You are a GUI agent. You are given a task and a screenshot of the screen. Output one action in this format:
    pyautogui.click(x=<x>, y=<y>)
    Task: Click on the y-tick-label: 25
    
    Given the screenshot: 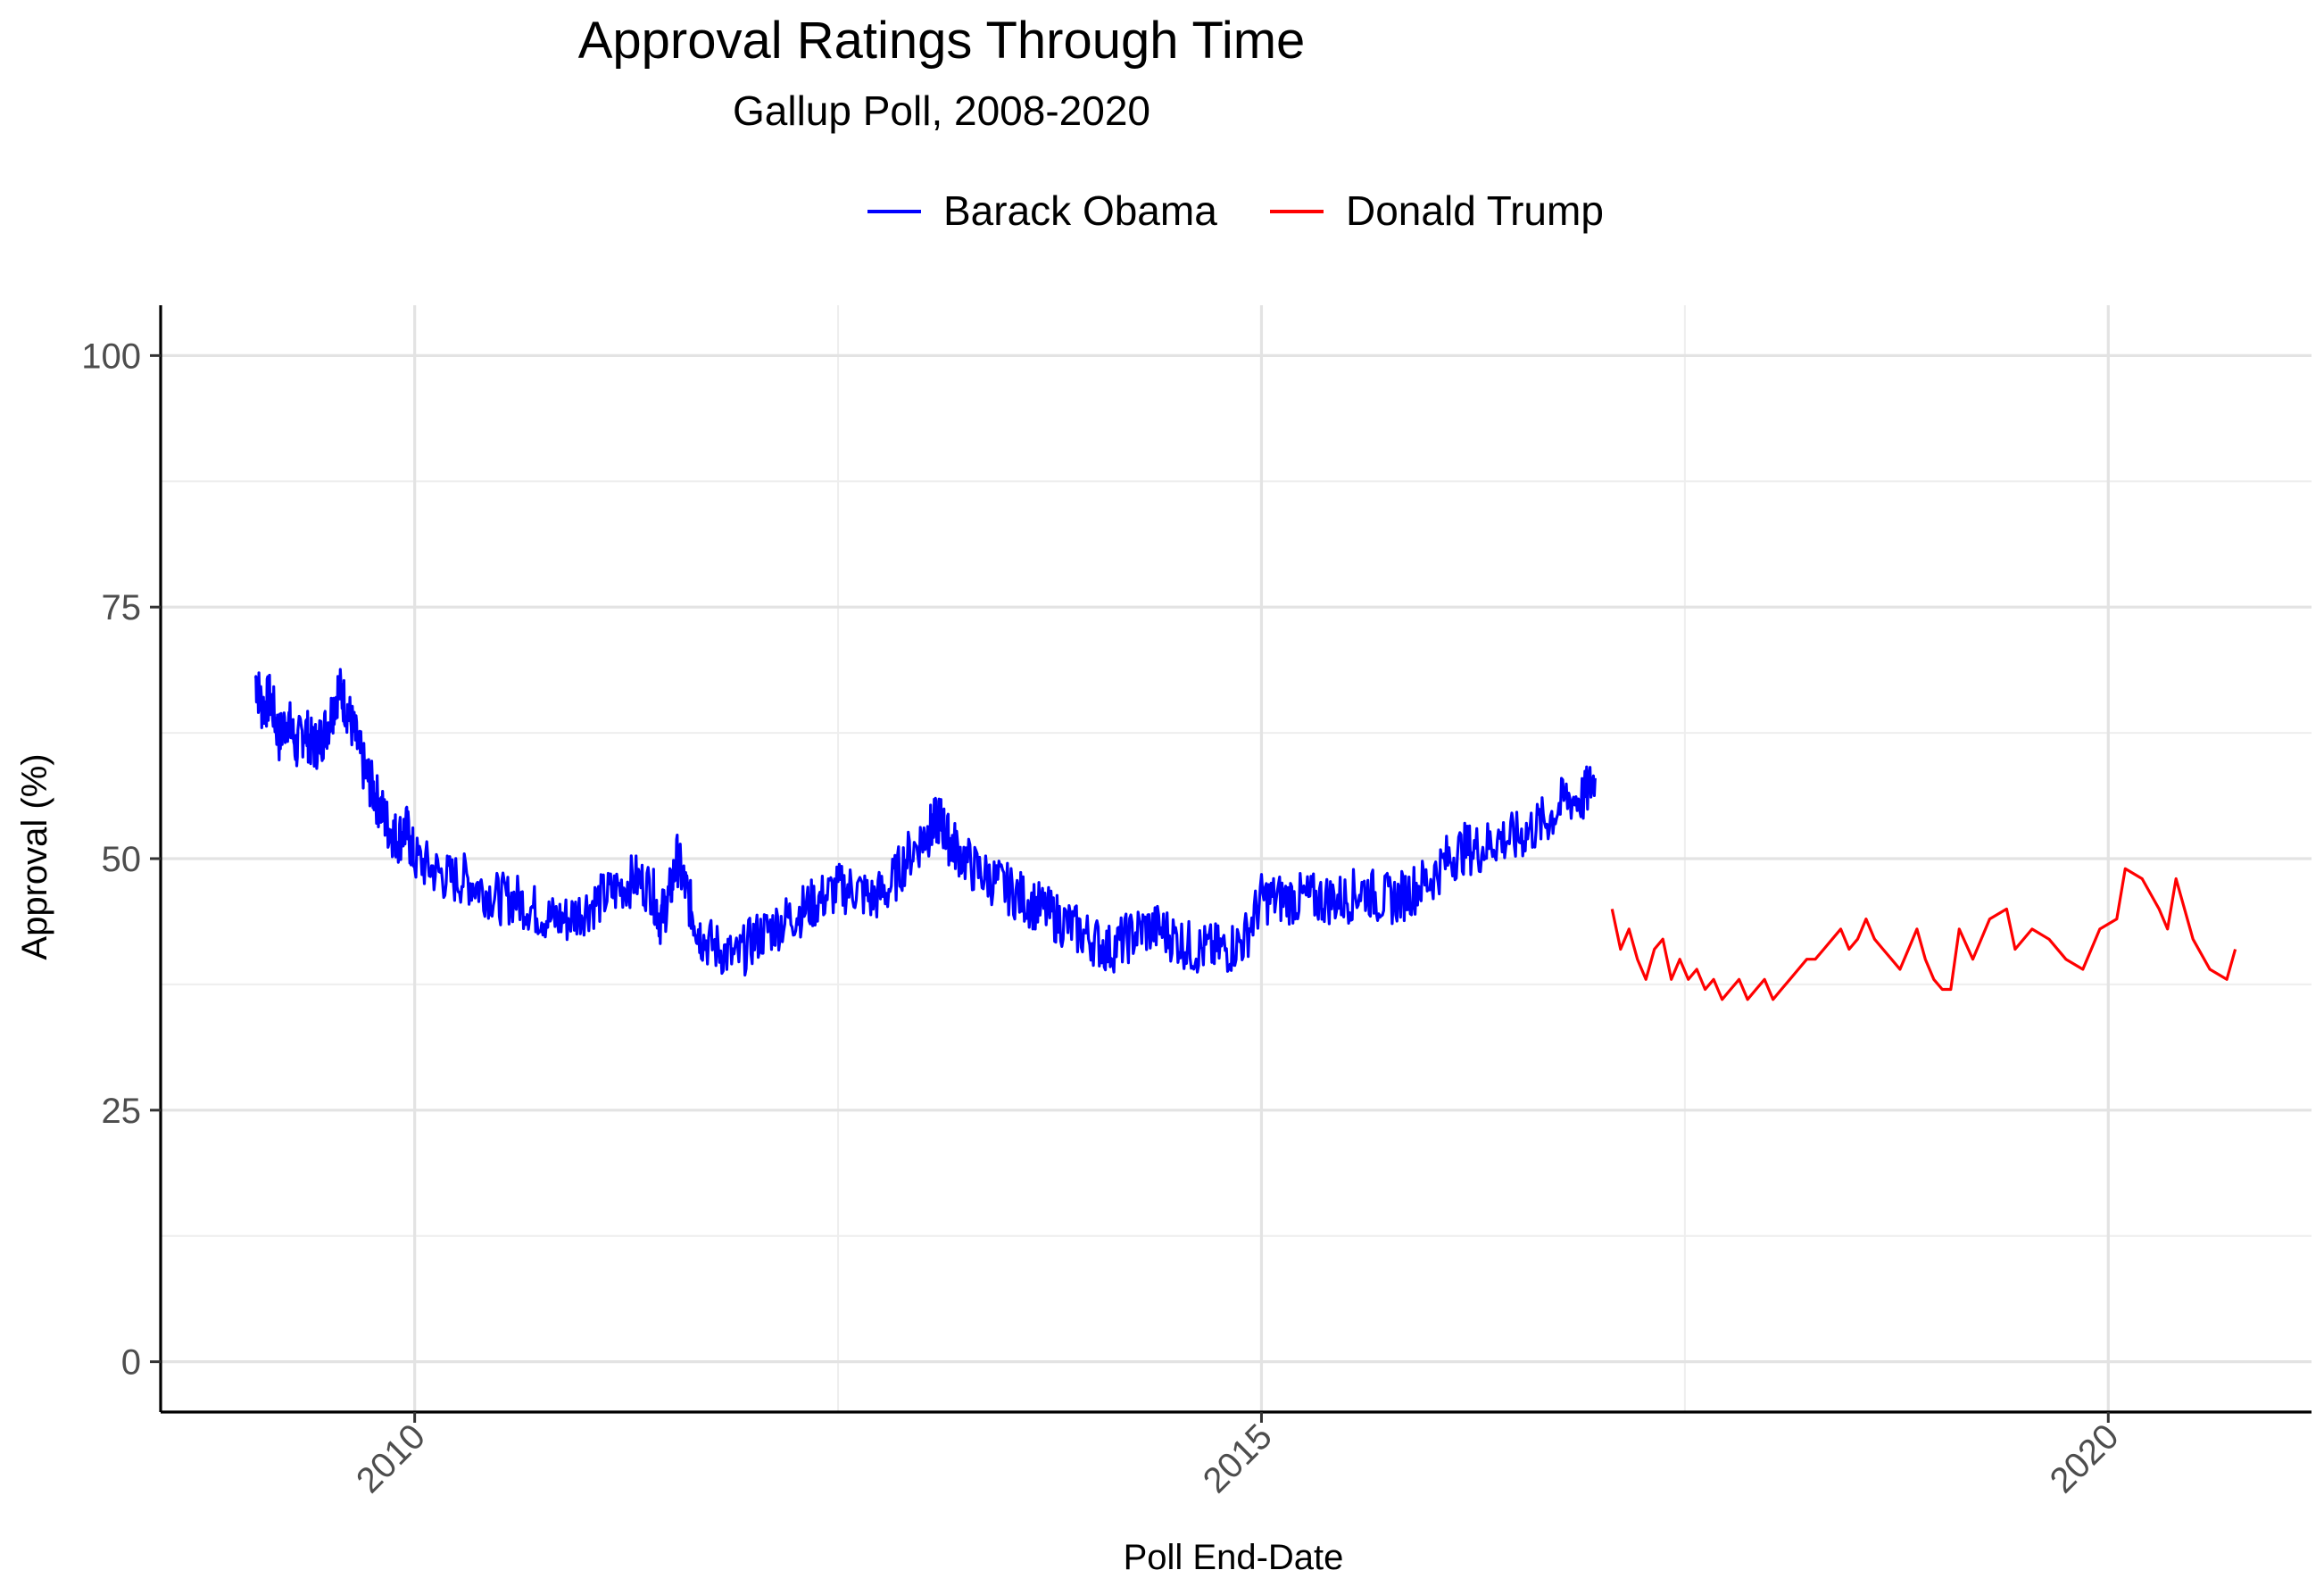 What is the action you would take?
    pyautogui.click(x=122, y=1111)
    